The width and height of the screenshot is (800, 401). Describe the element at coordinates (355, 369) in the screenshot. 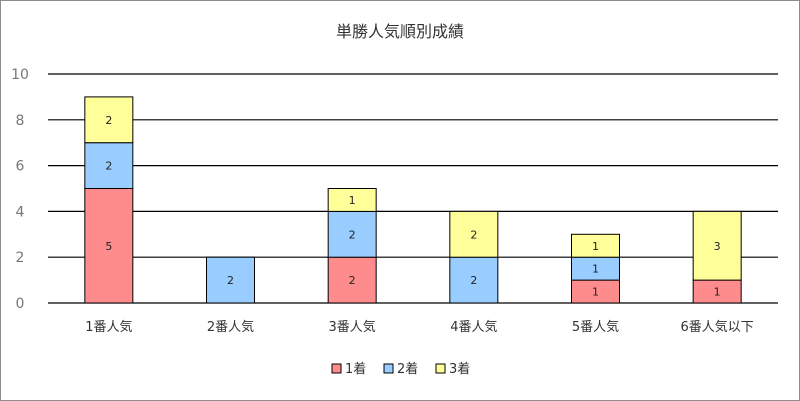

I see `legend-label: 1着` at that location.